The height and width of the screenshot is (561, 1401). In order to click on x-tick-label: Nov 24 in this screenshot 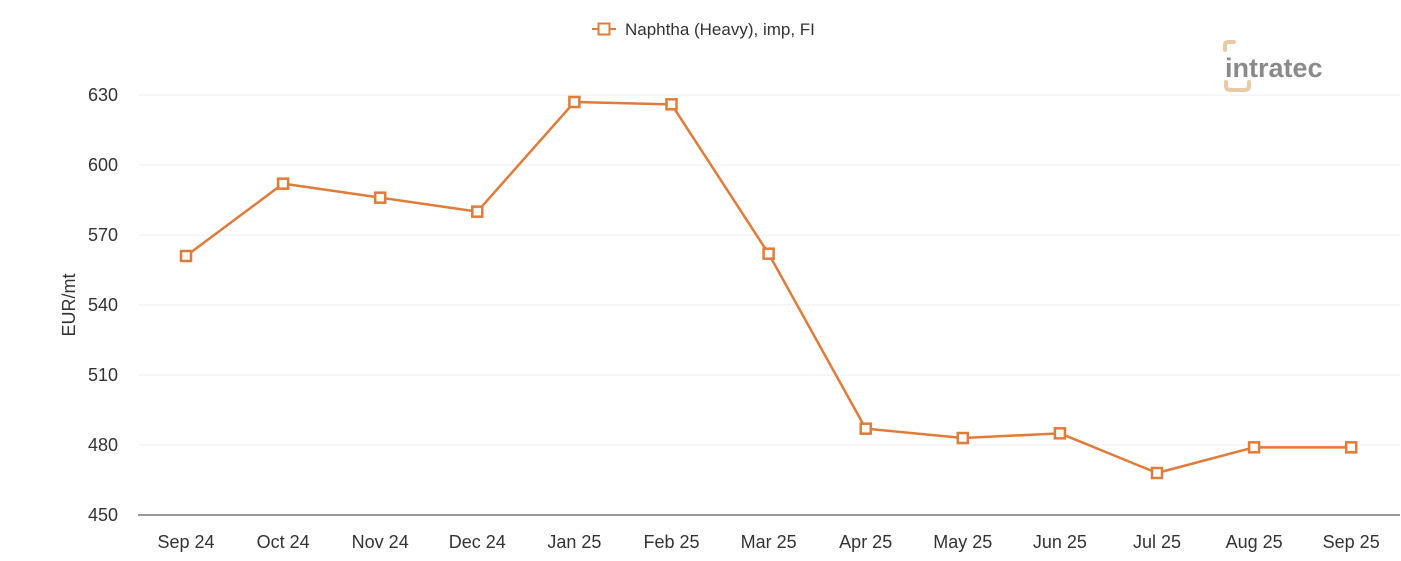, I will do `click(380, 542)`.